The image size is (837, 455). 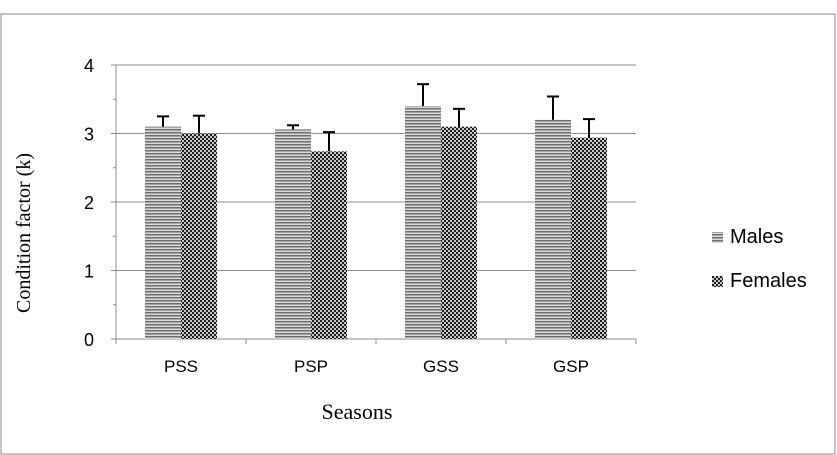 What do you see at coordinates (441, 366) in the screenshot?
I see `x-tick-label: GSS` at bounding box center [441, 366].